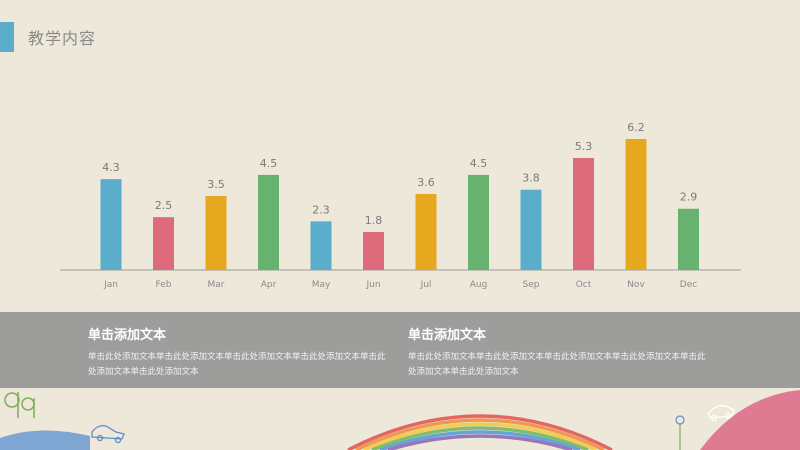 Image resolution: width=800 pixels, height=450 pixels. I want to click on bar-mar, so click(216, 233).